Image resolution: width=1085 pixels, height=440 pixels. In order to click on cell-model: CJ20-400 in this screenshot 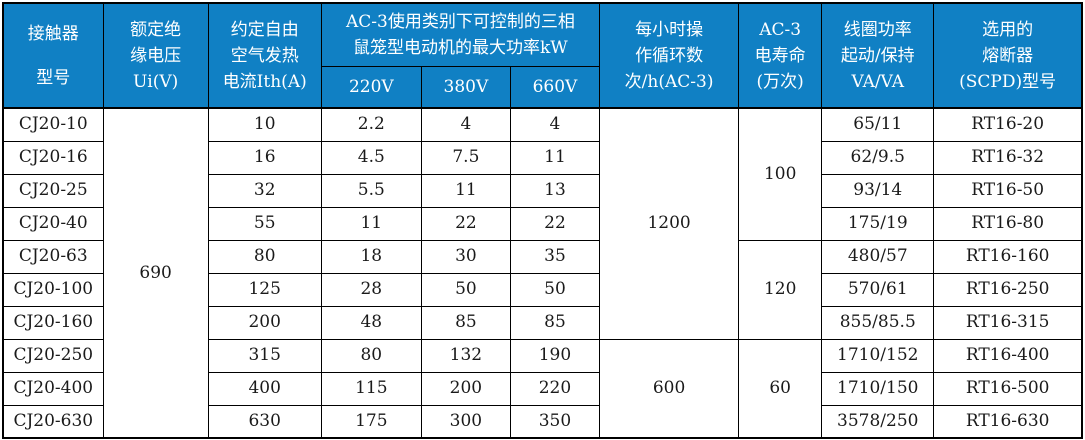, I will do `click(53, 388)`.